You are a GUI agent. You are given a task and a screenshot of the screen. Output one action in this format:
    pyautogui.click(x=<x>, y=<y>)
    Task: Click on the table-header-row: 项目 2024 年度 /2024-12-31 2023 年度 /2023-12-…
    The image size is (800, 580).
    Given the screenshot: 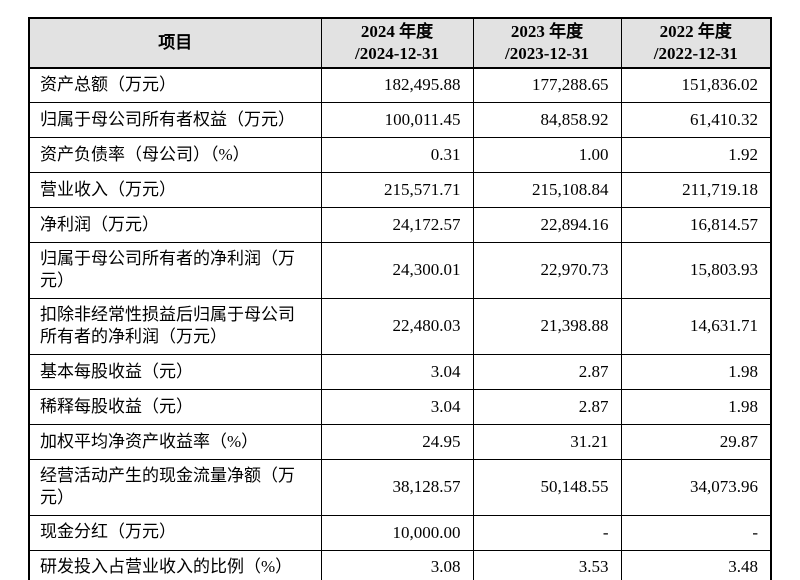 What is the action you would take?
    pyautogui.click(x=400, y=43)
    